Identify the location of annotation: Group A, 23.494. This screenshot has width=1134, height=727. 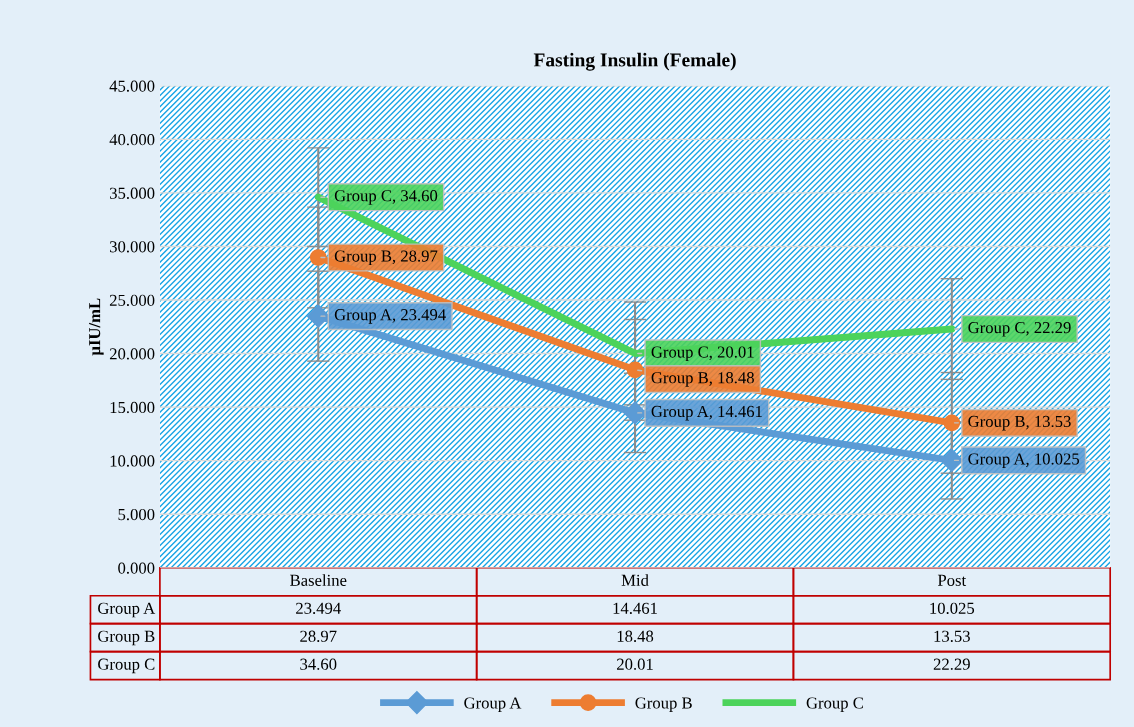
(390, 316).